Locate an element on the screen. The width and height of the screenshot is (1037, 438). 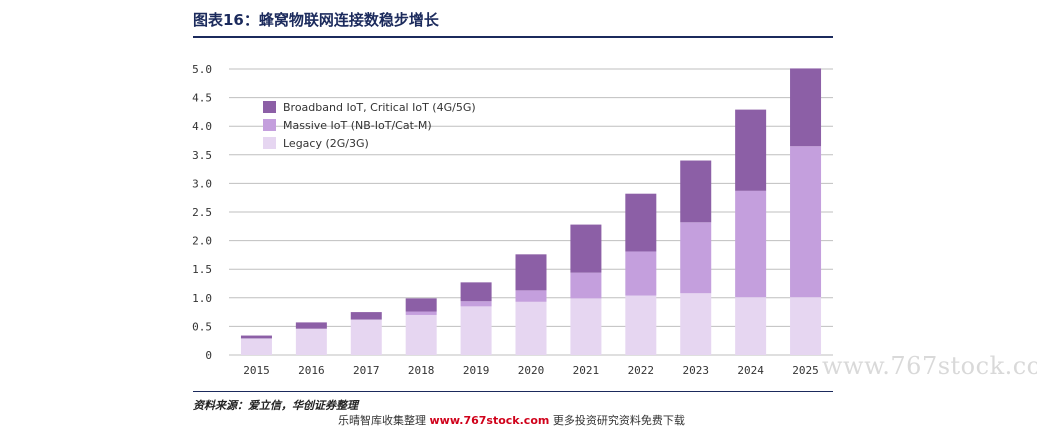
watermark-text: www.767stock.com is located at coordinates (929, 366).